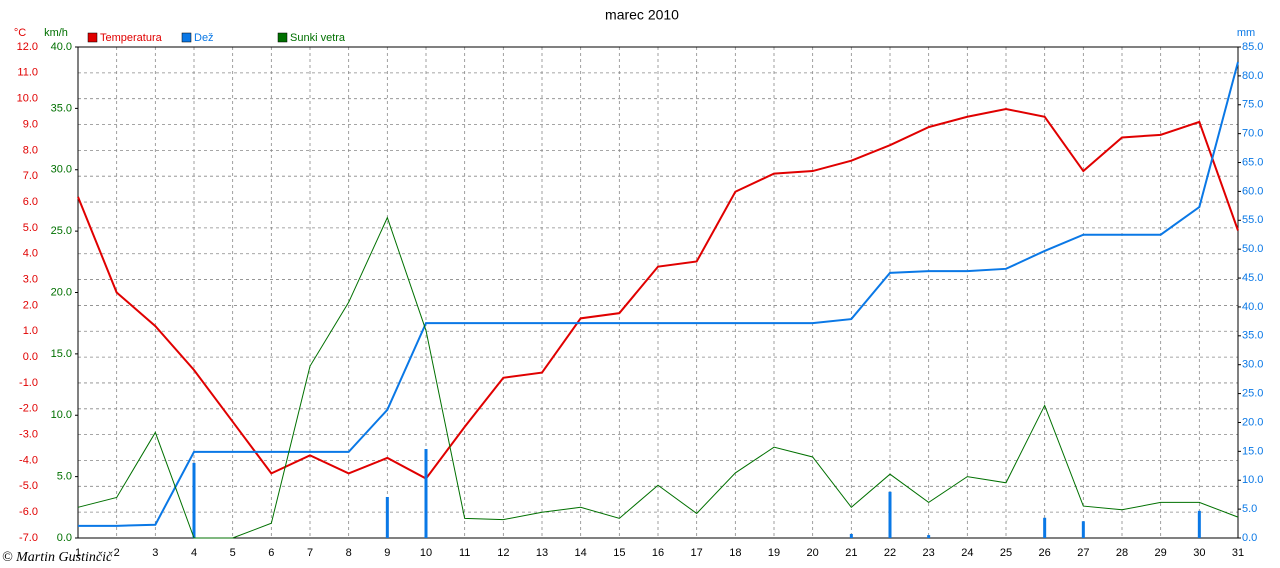 This screenshot has width=1280, height=568. Describe the element at coordinates (204, 38) in the screenshot. I see `legend-label: Dež` at that location.